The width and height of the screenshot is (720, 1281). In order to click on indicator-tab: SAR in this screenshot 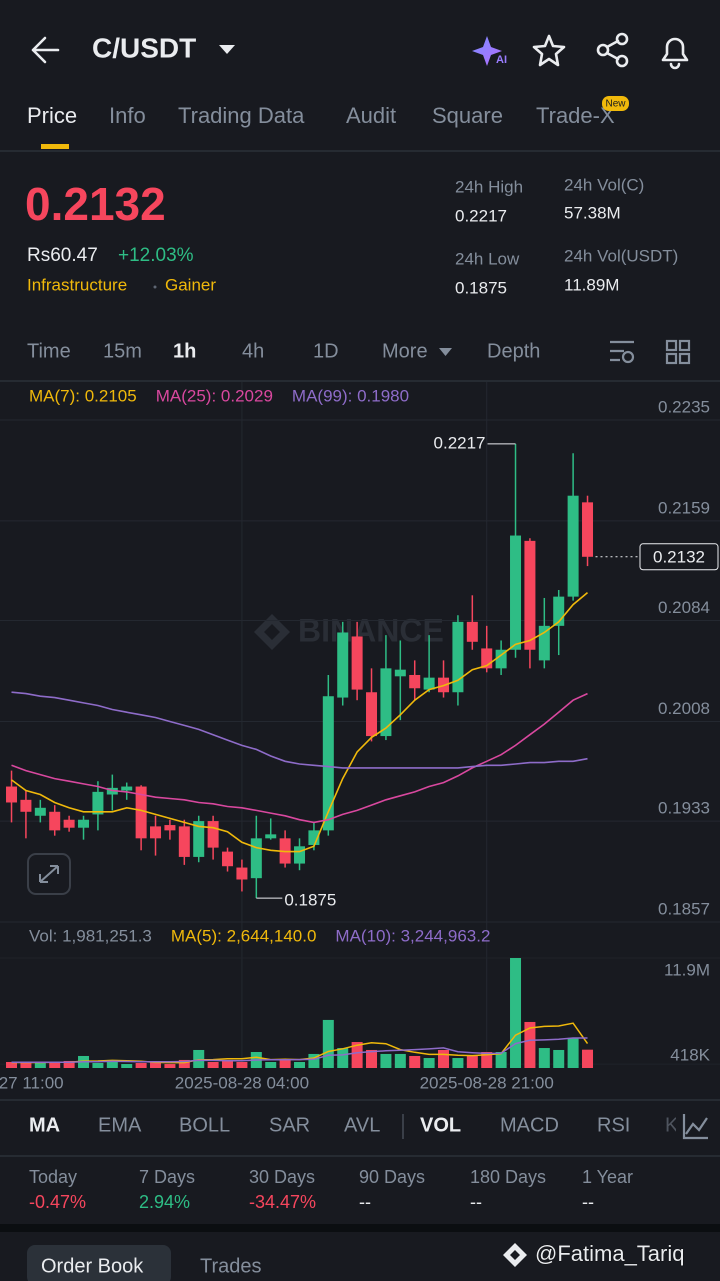, I will do `click(289, 1125)`.